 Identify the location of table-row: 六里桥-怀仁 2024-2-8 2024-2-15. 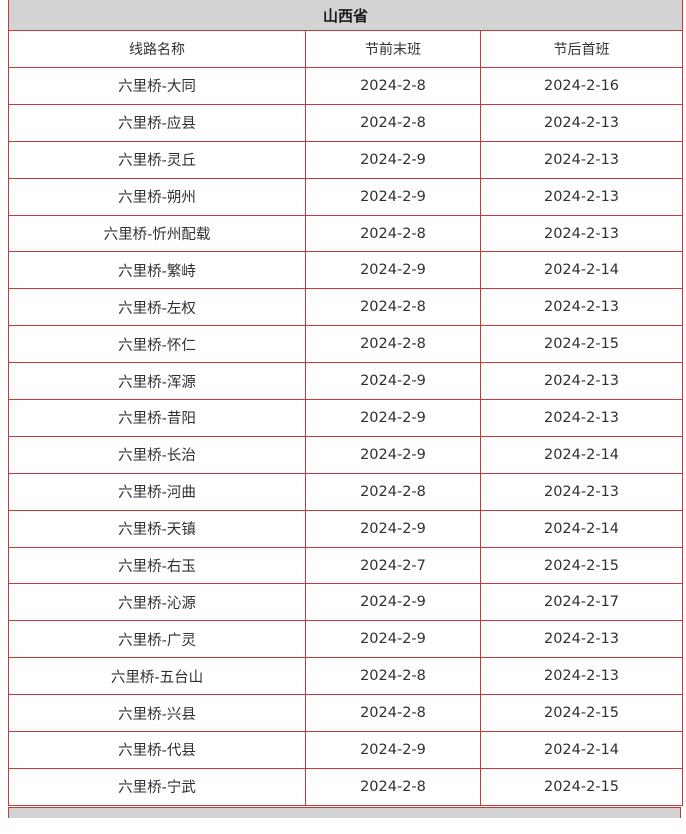
(346, 344).